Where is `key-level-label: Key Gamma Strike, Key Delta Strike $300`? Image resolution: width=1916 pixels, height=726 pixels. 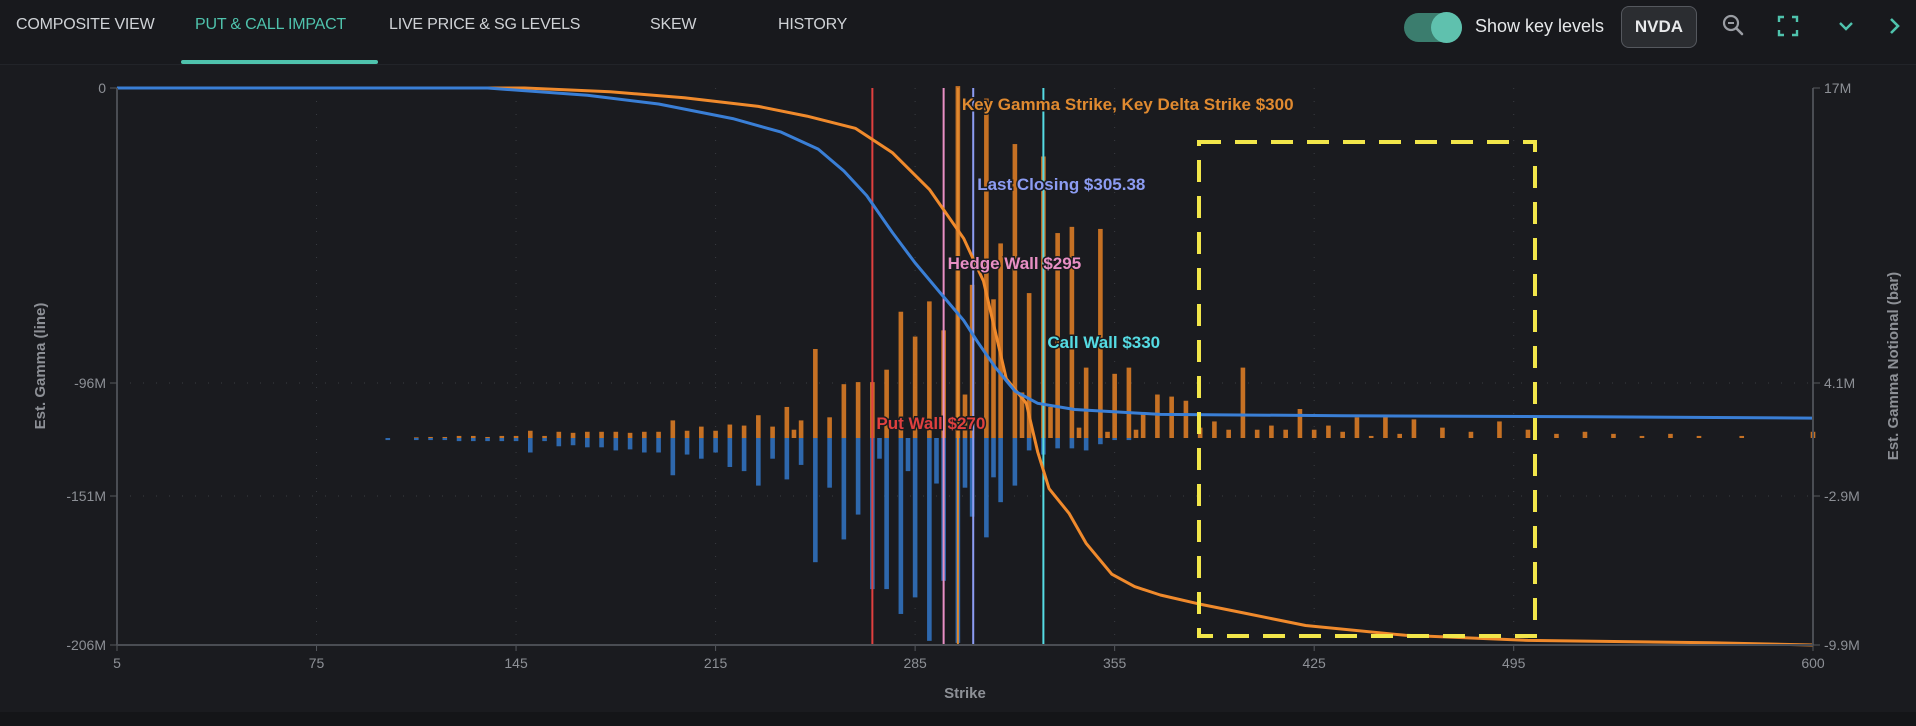 key-level-label: Key Gamma Strike, Key Delta Strike $300 is located at coordinates (1128, 104).